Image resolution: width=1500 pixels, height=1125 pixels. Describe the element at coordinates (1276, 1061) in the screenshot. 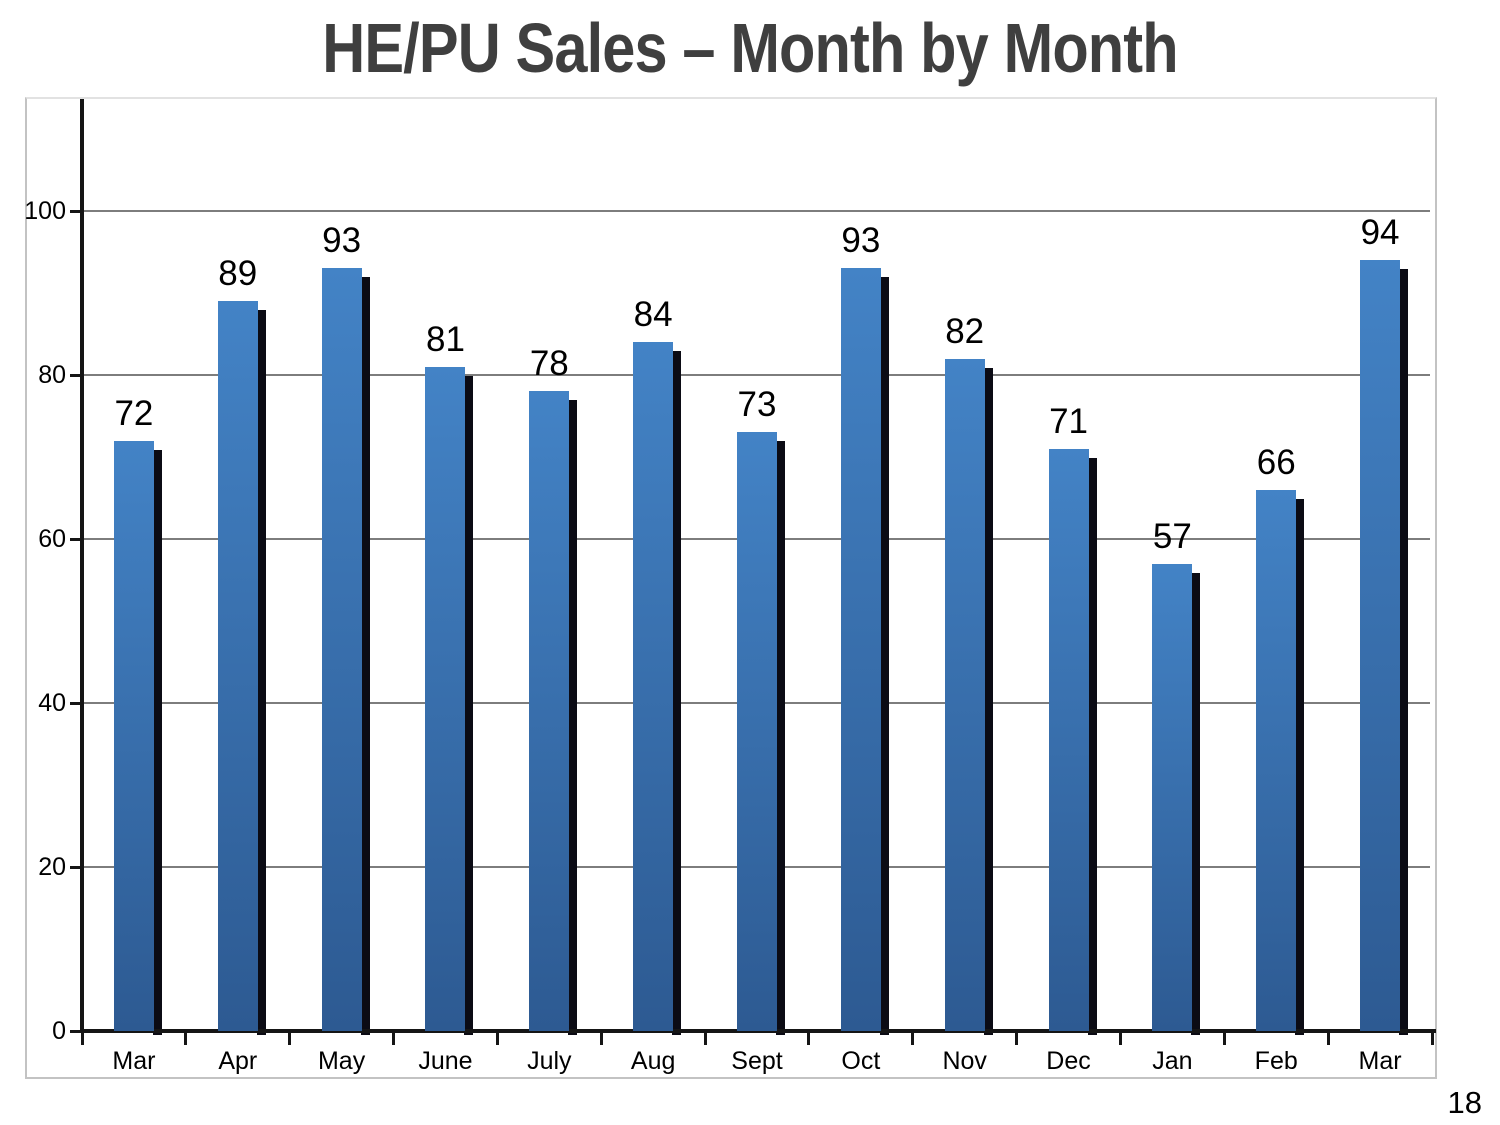

I see `x-tick-label: Feb` at that location.